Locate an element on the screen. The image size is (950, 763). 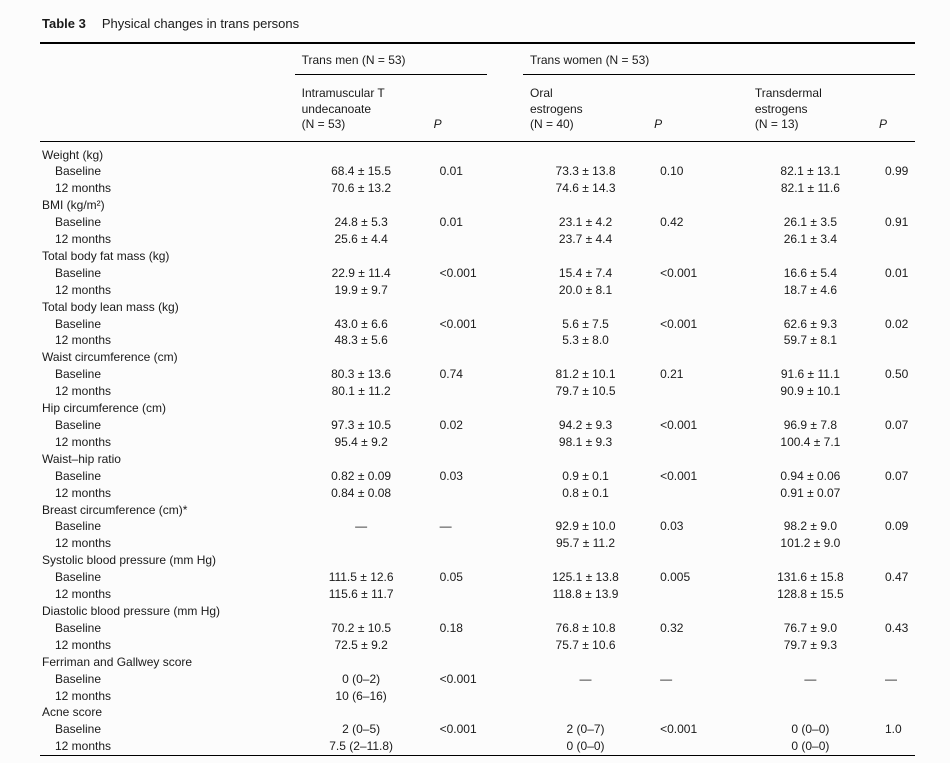
measurement-value: 23.7 ± 4.4 is located at coordinates (585, 239).